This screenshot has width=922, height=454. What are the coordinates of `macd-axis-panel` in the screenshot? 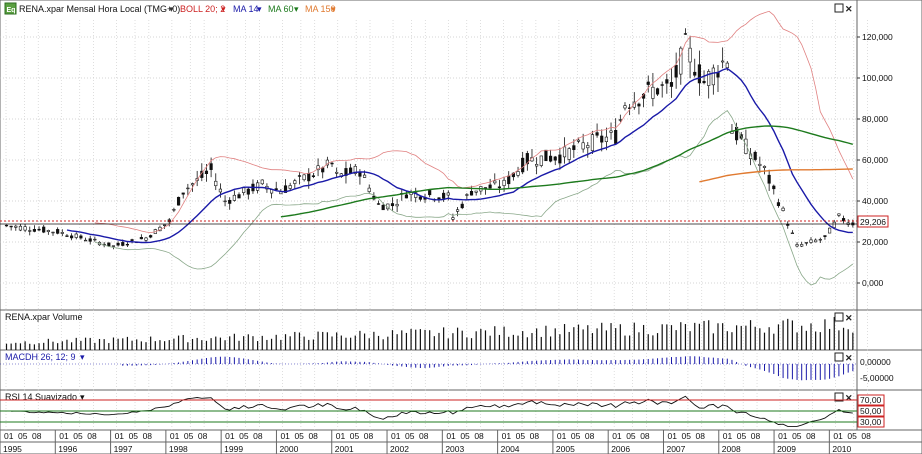 It's located at (889, 370).